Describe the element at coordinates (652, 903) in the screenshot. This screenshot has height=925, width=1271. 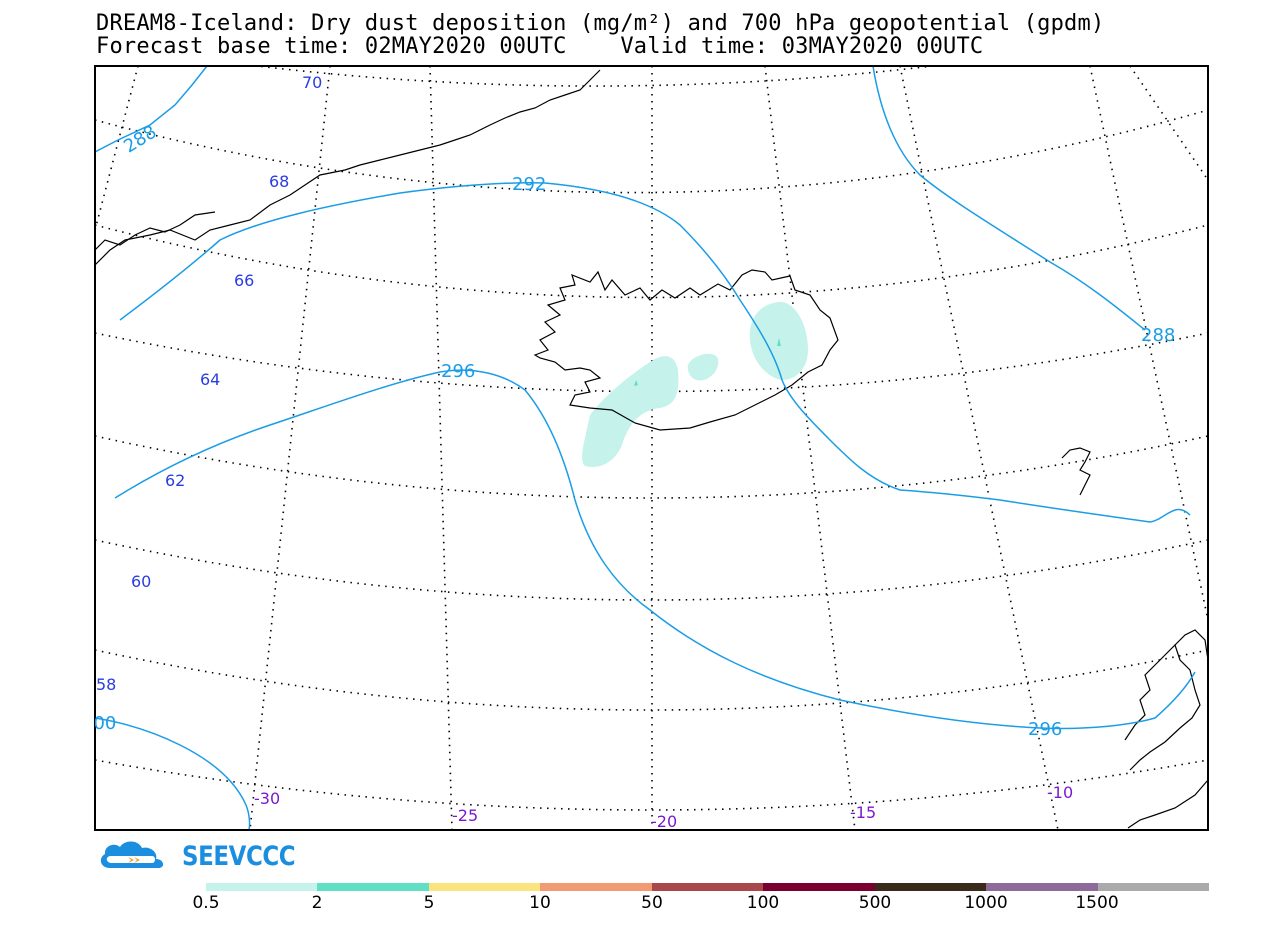
I see `legend-tick-4: 50` at that location.